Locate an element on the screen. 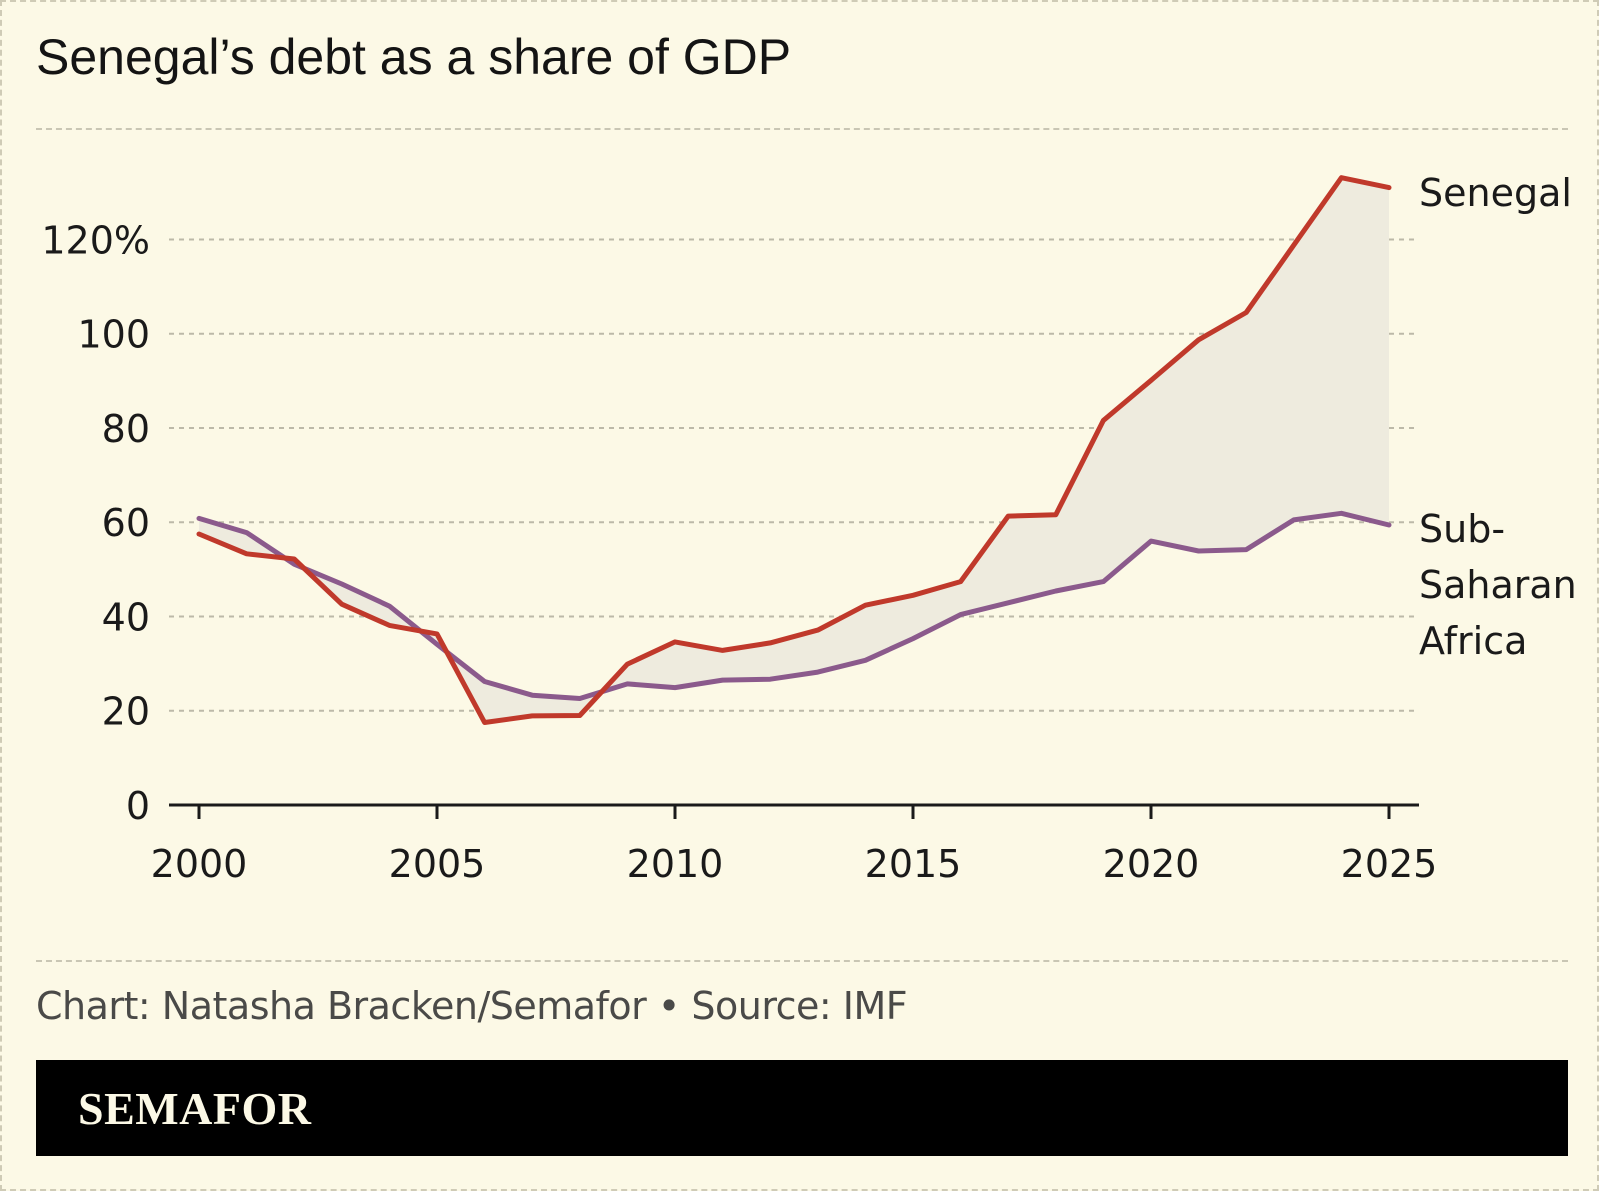 The width and height of the screenshot is (1599, 1191). x-tick-label-2000: 2000 is located at coordinates (199, 864).